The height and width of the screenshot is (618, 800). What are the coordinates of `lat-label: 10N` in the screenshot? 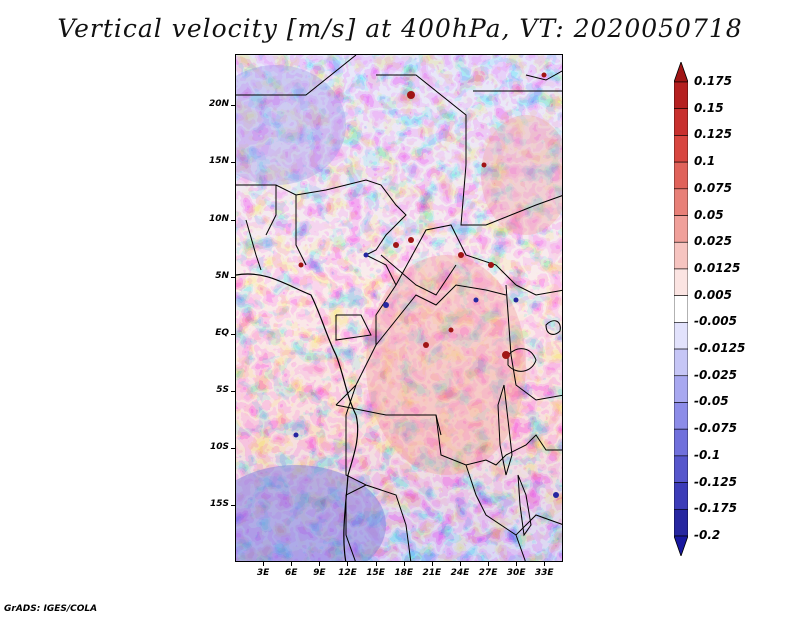 It's located at (218, 218).